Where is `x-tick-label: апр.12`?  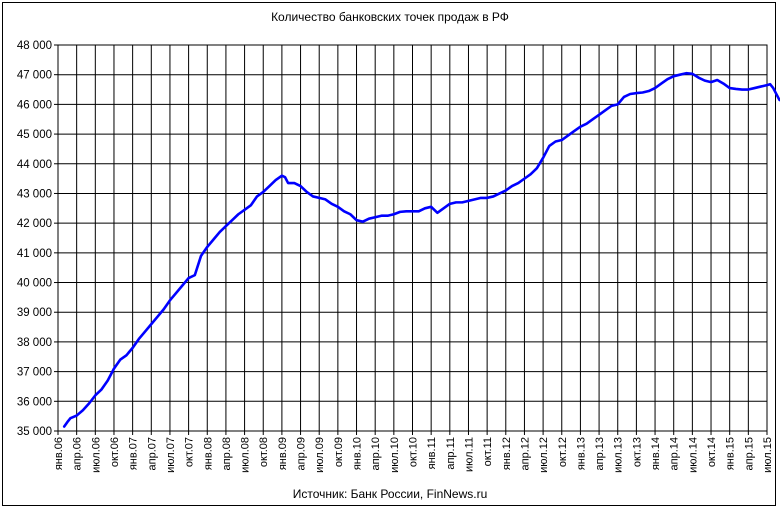
x-tick-label: апр.12 is located at coordinates (525, 453).